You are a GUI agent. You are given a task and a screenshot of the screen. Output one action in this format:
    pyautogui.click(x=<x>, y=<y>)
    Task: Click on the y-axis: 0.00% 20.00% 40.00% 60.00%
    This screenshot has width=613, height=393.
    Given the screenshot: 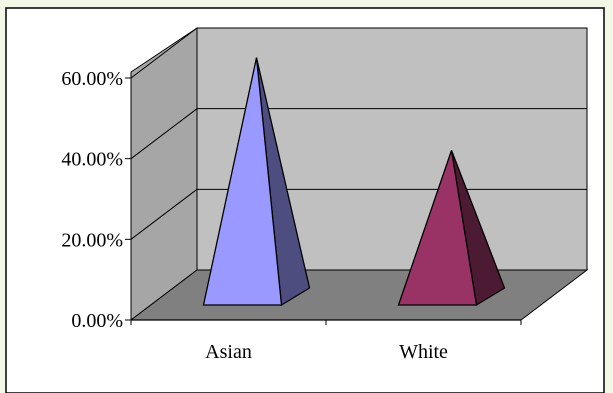 What is the action you would take?
    pyautogui.click(x=96, y=200)
    